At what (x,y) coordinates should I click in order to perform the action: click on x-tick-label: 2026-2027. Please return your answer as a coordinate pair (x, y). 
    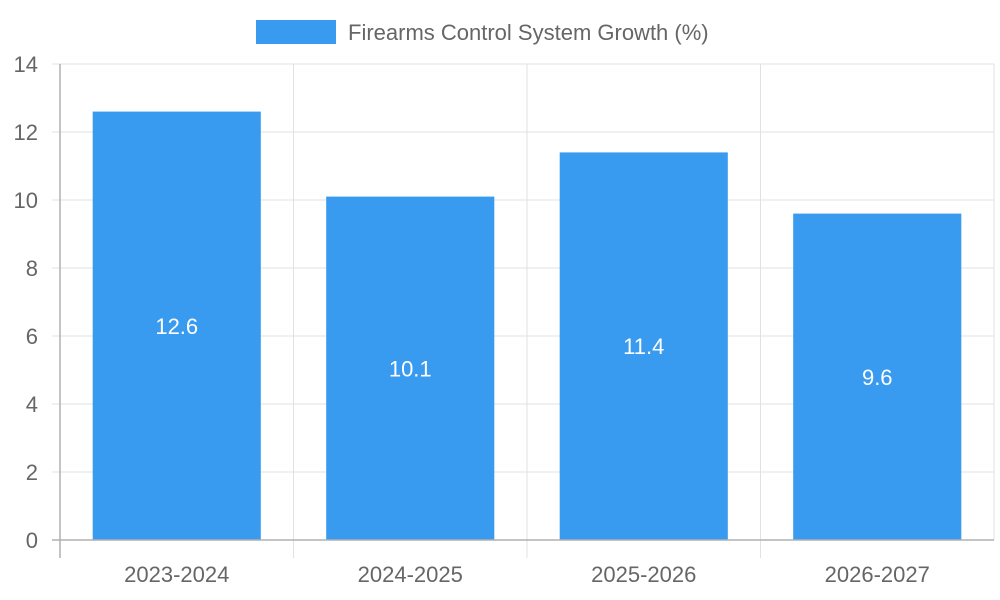
    Looking at the image, I should click on (877, 574).